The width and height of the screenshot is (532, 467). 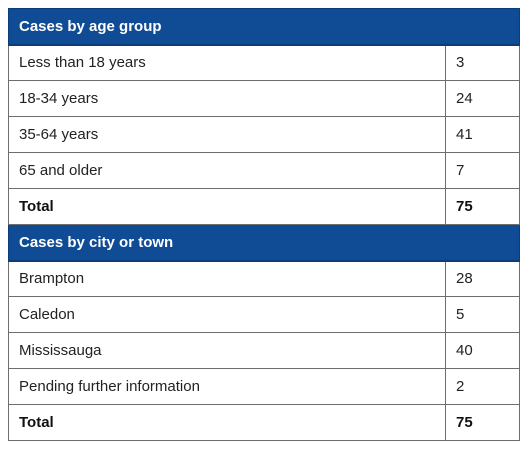 I want to click on section-title: Cases by city or town, so click(x=264, y=243).